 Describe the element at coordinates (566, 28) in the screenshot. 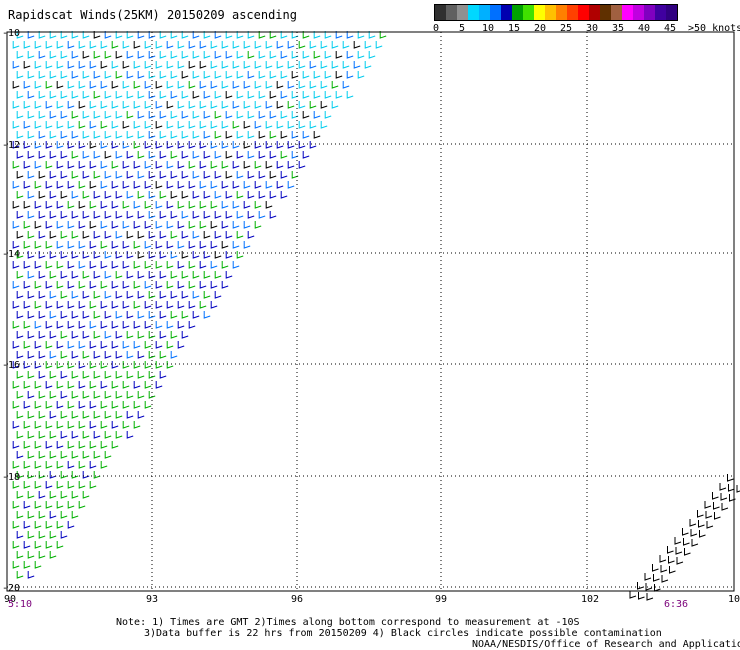

I see `legend-label: 25` at that location.